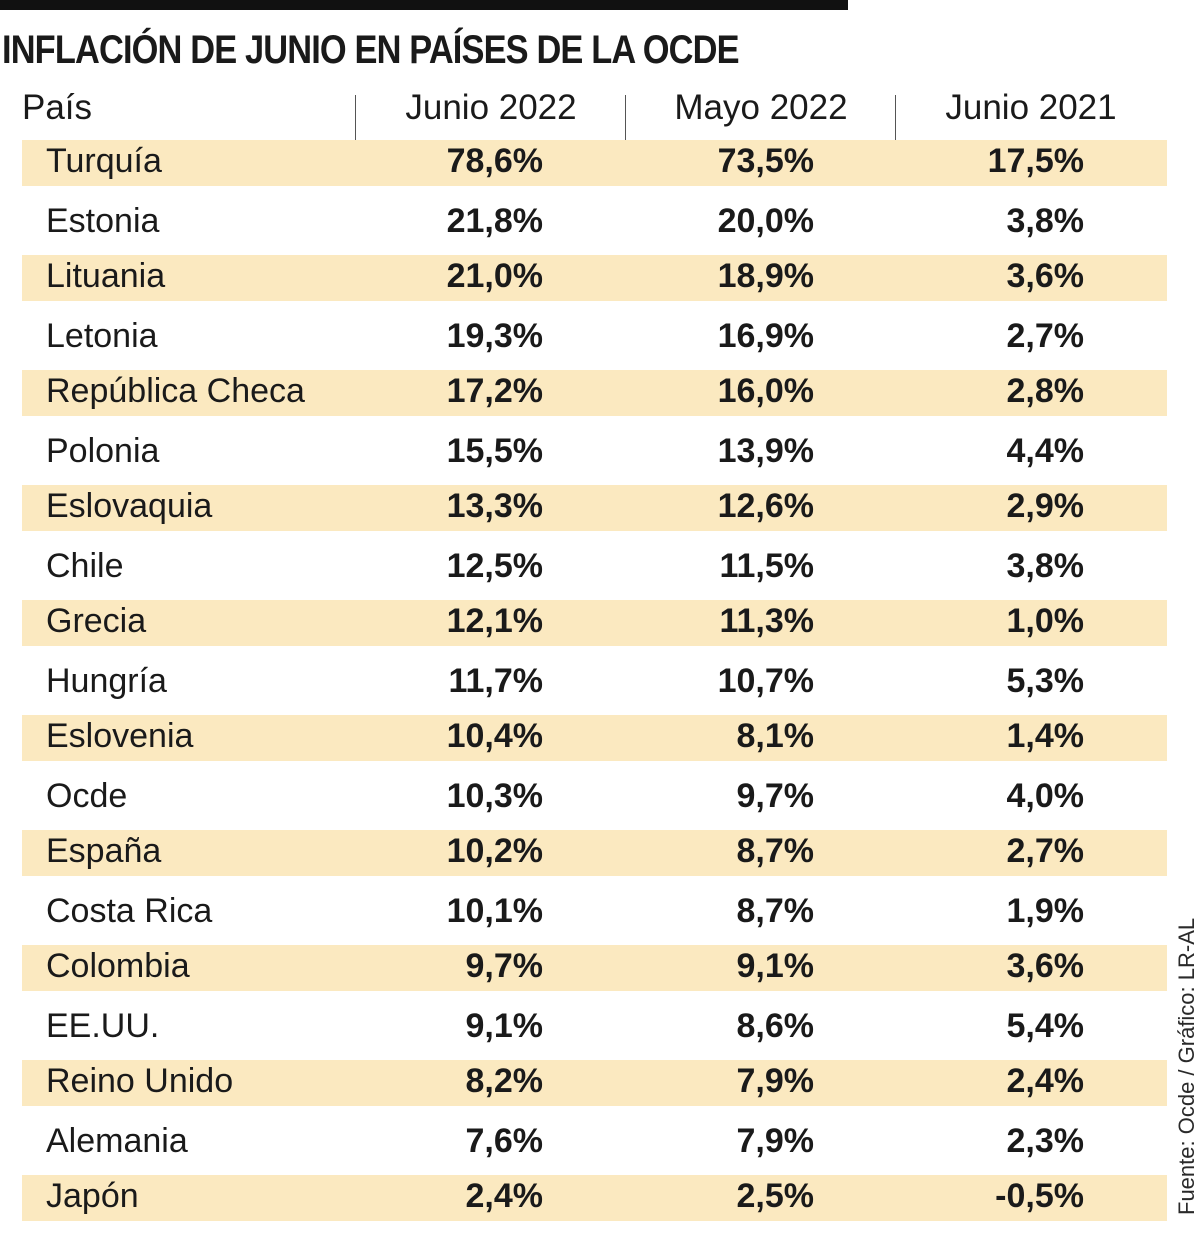  I want to click on country-cell: EE.UU., so click(103, 1025).